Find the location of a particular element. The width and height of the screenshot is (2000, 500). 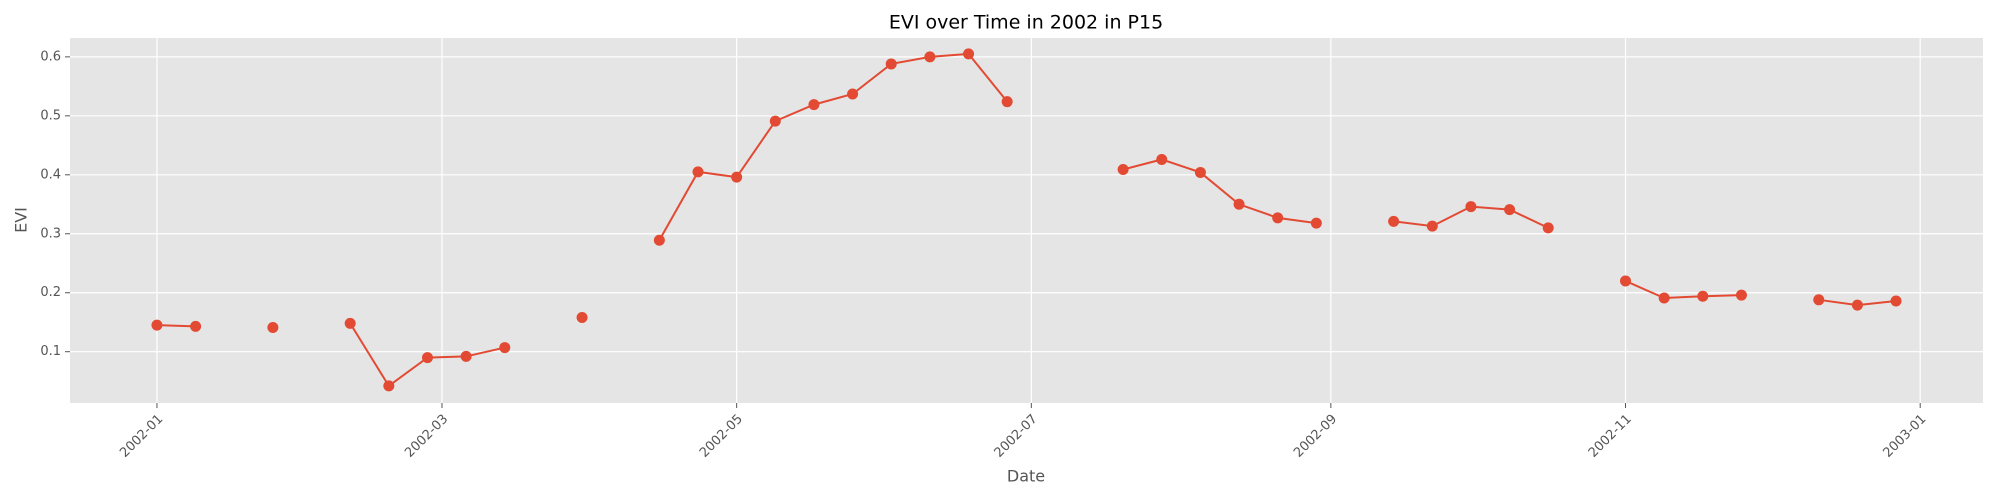

x-tick-label: 2002-05 is located at coordinates (721, 436).